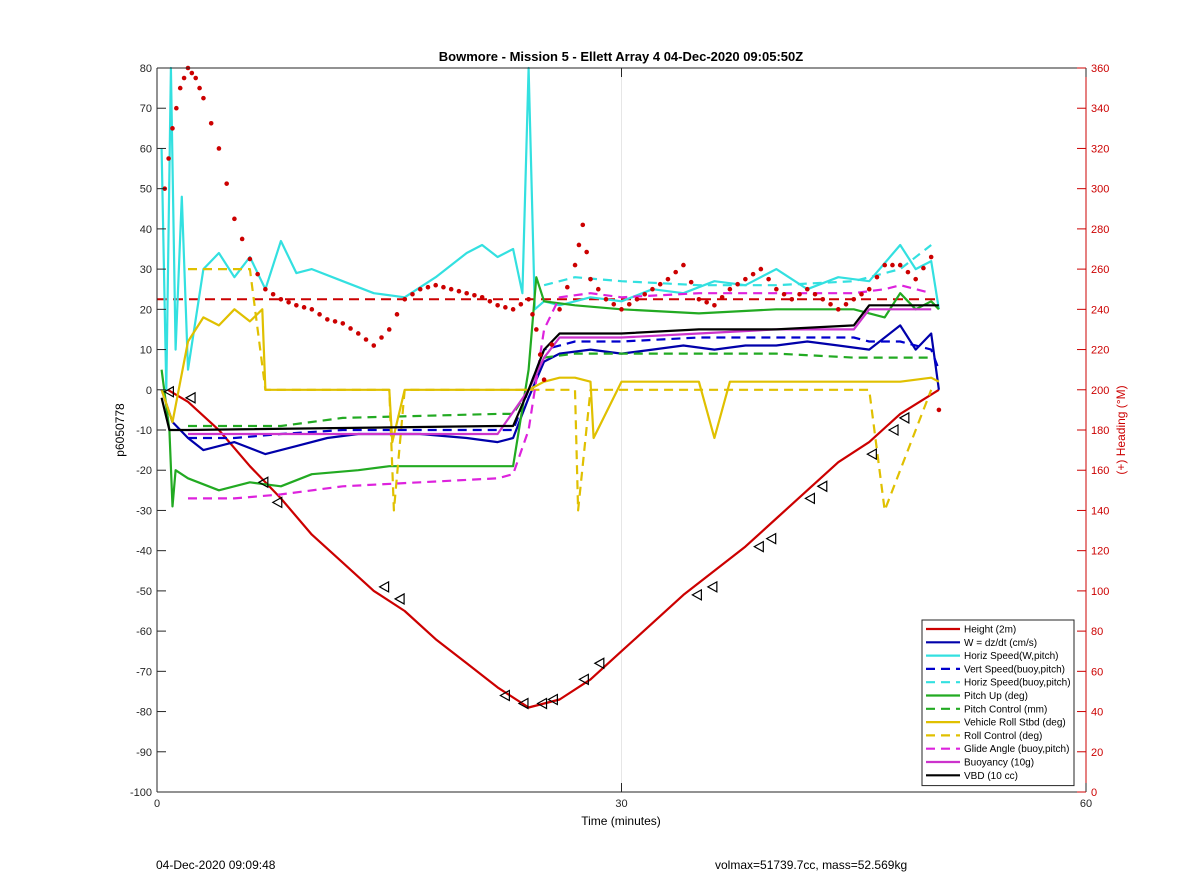 The height and width of the screenshot is (891, 1200). Describe the element at coordinates (1100, 270) in the screenshot. I see `y2-tick-label: 260` at that location.